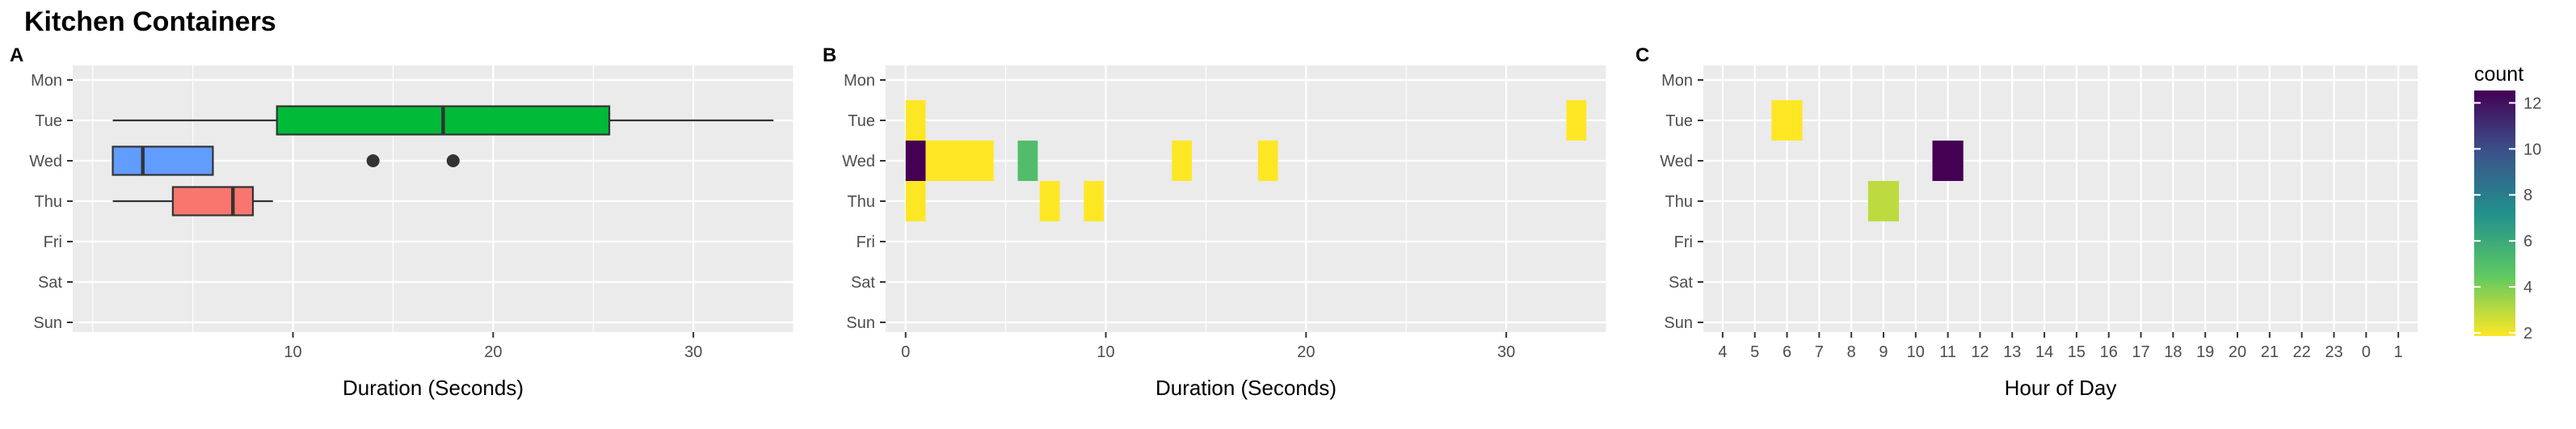  I want to click on box-wed, so click(286, 160).